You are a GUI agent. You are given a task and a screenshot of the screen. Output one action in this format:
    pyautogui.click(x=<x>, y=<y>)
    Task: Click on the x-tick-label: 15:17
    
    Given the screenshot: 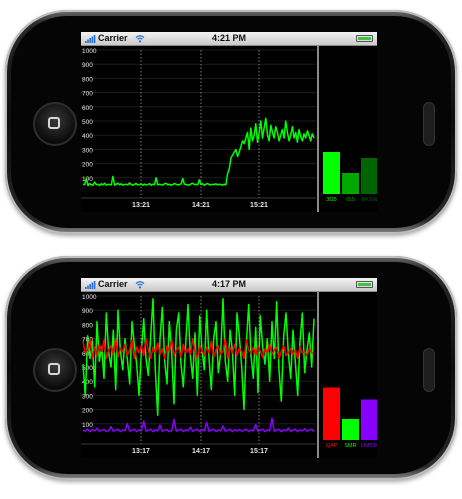 What is the action you would take?
    pyautogui.click(x=259, y=451)
    